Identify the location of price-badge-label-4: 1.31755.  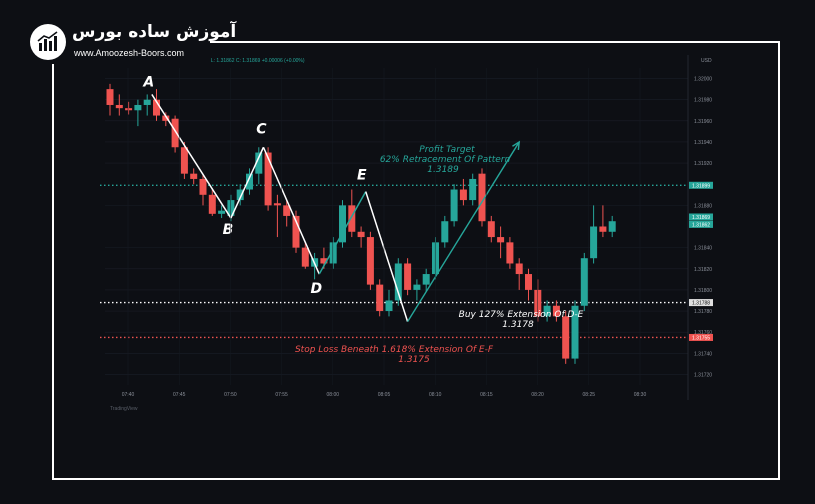
(701, 338).